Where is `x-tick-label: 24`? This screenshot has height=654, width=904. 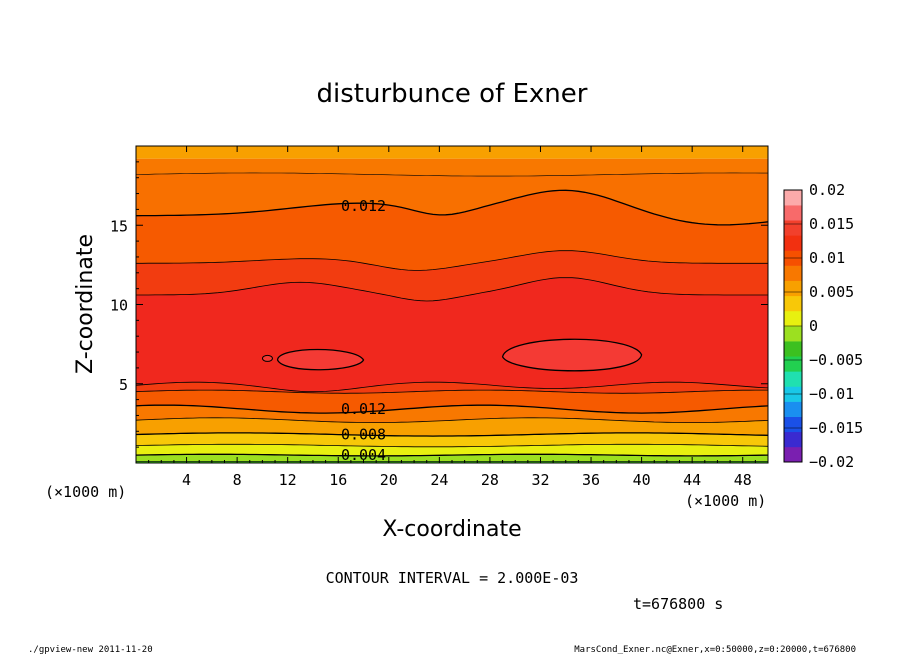
x-tick-label: 24 is located at coordinates (439, 480).